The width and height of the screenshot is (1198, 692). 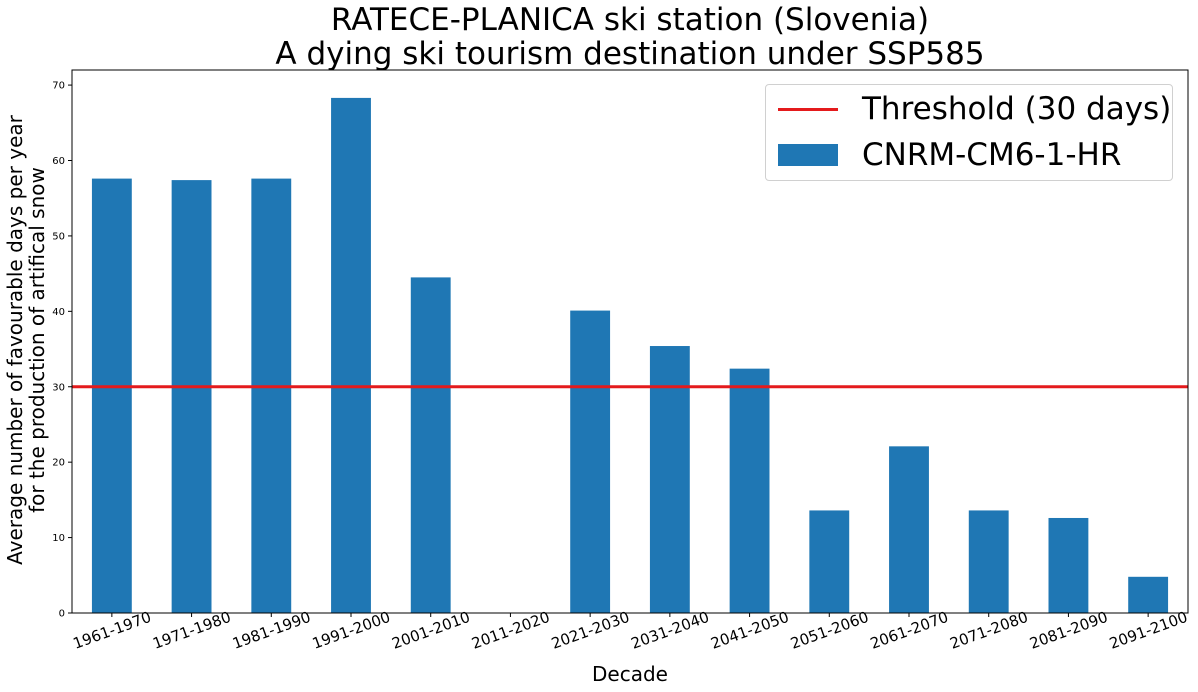 What do you see at coordinates (271, 395) in the screenshot?
I see `bar-1981-1990` at bounding box center [271, 395].